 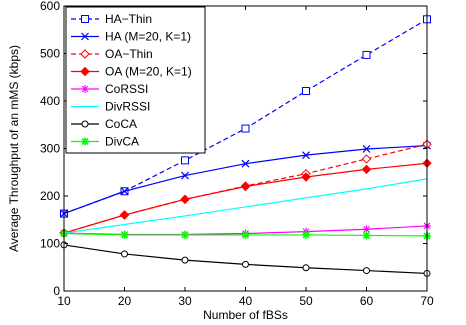 What do you see at coordinates (306, 301) in the screenshot?
I see `x-tick-label: 50` at bounding box center [306, 301].